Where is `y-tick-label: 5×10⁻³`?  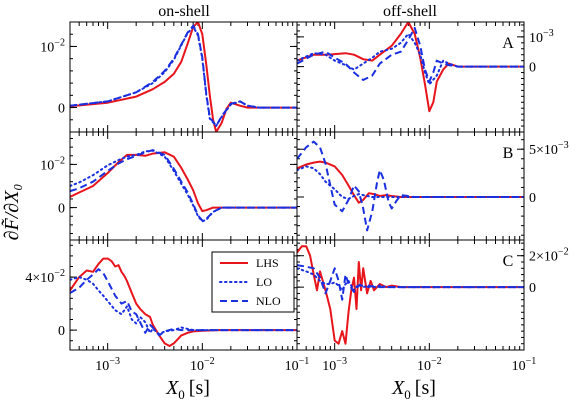 y-tick-label: 5×10⁻³ is located at coordinates (549, 149).